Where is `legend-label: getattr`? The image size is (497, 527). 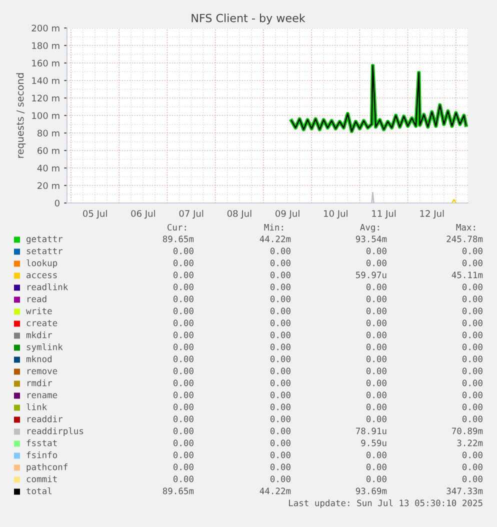 legend-label: getattr is located at coordinates (44, 240).